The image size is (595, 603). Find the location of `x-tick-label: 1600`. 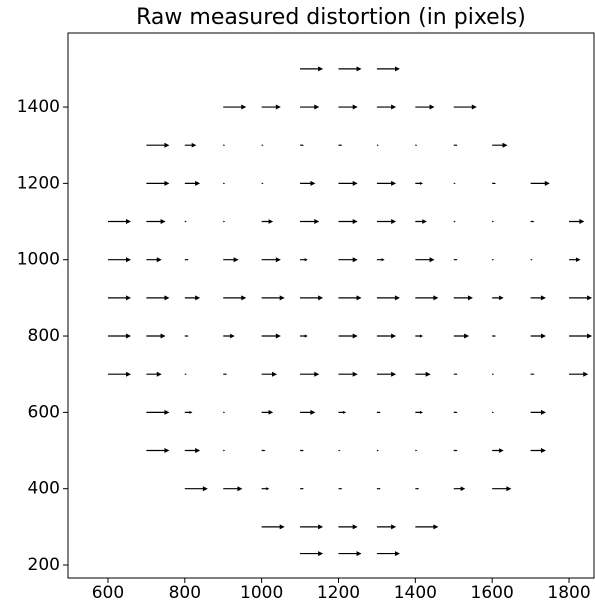

x-tick-label: 1600 is located at coordinates (492, 593).